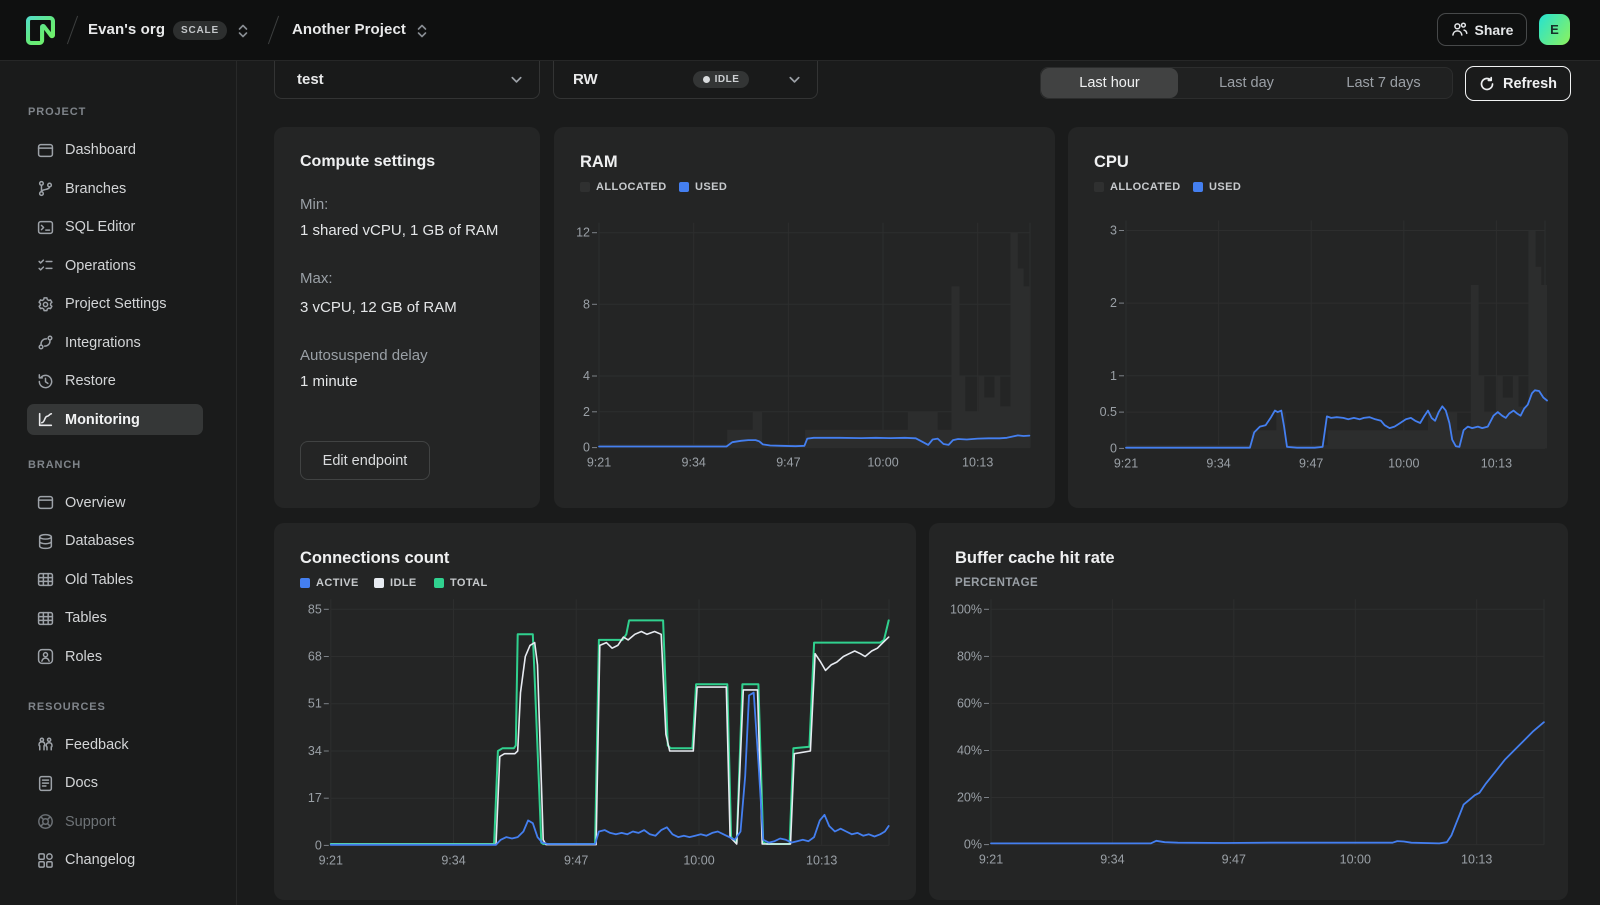 This screenshot has height=905, width=1600. Describe the element at coordinates (315, 657) in the screenshot. I see `svg-text: 68` at that location.